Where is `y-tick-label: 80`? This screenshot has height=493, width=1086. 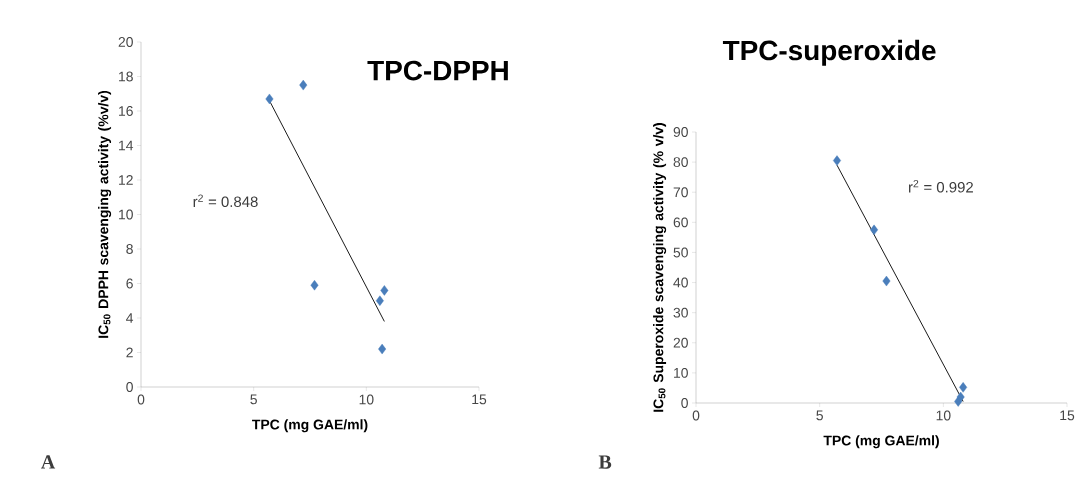 y-tick-label: 80 is located at coordinates (680, 162).